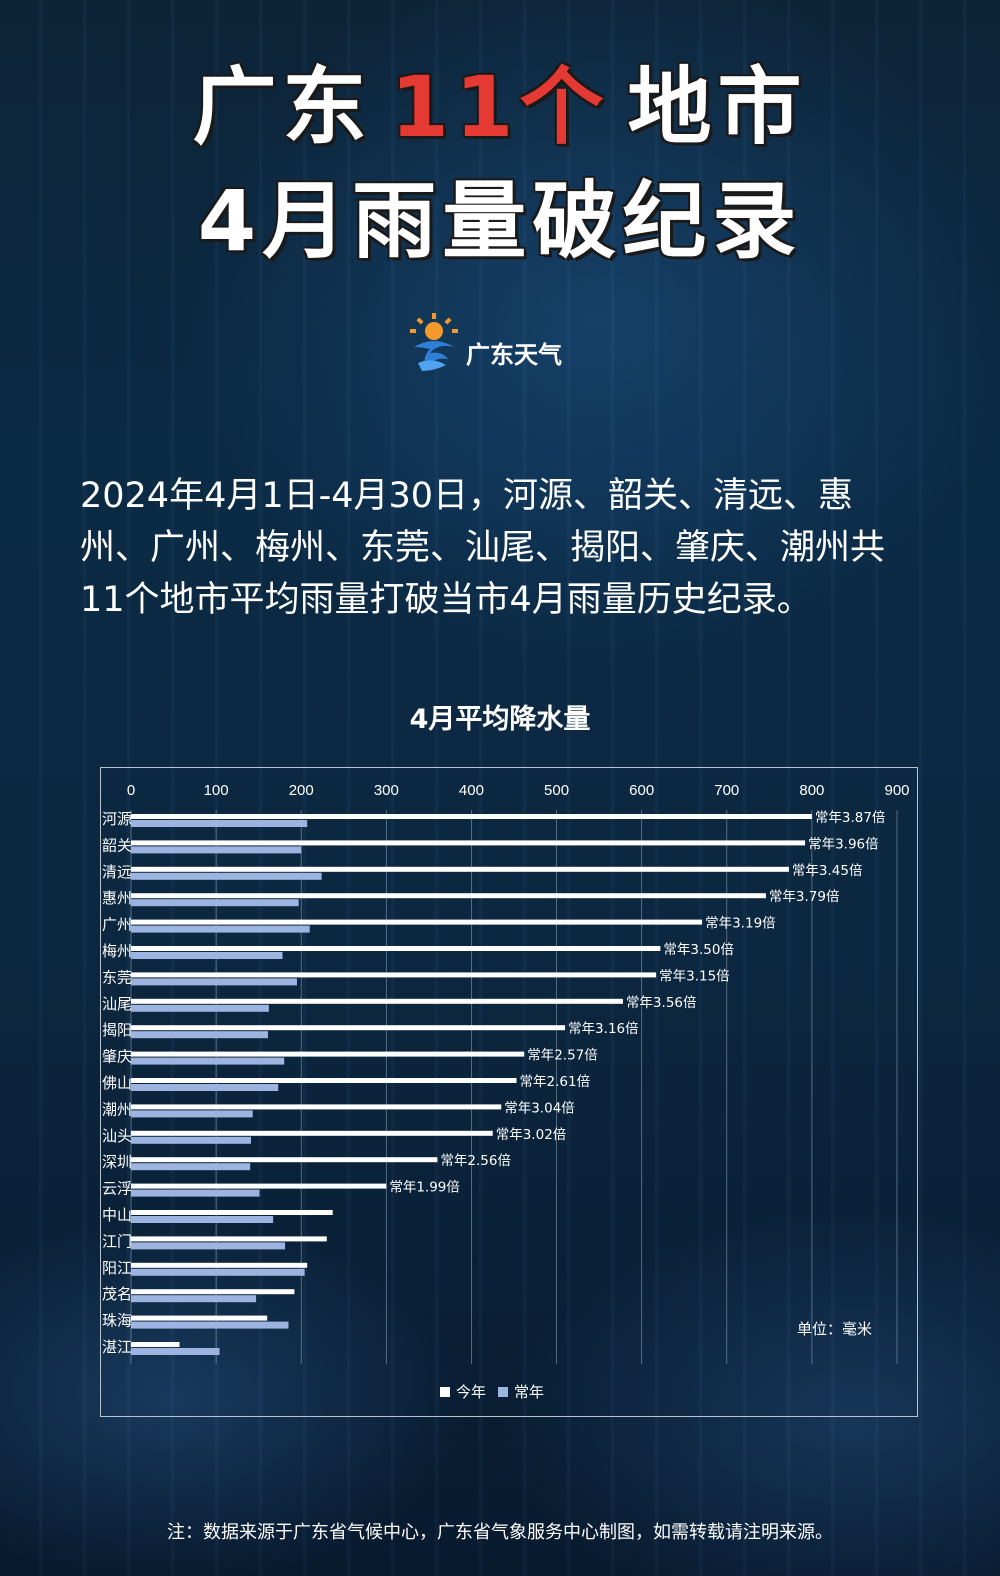 The image size is (1000, 1576). What do you see at coordinates (562, 1056) in the screenshot?
I see `ratio-annotation: 常年2.57倍` at bounding box center [562, 1056].